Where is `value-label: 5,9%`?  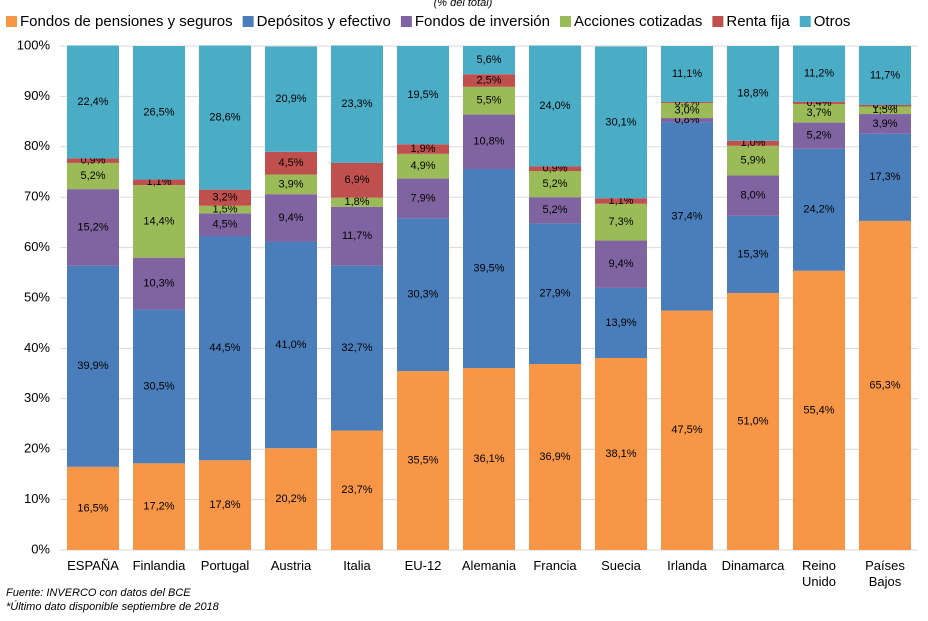 value-label: 5,9% is located at coordinates (752, 161).